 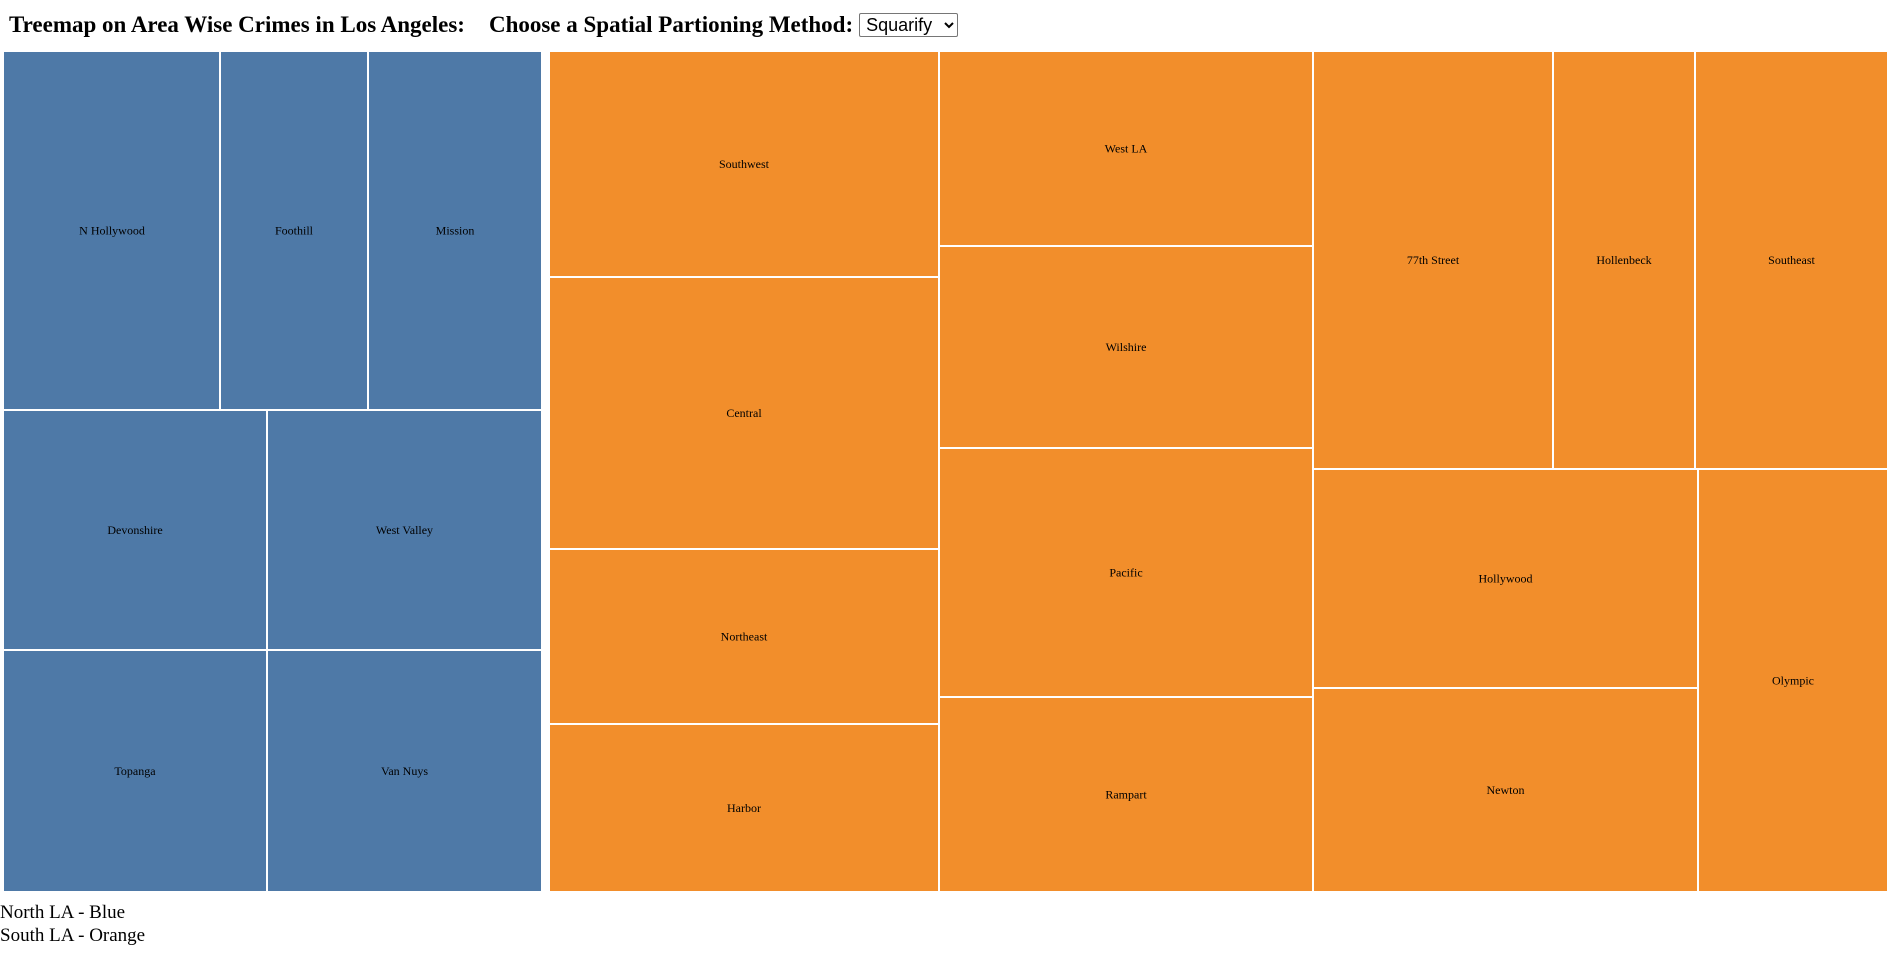 I want to click on treemap-cell-rampart, so click(x=1126, y=794).